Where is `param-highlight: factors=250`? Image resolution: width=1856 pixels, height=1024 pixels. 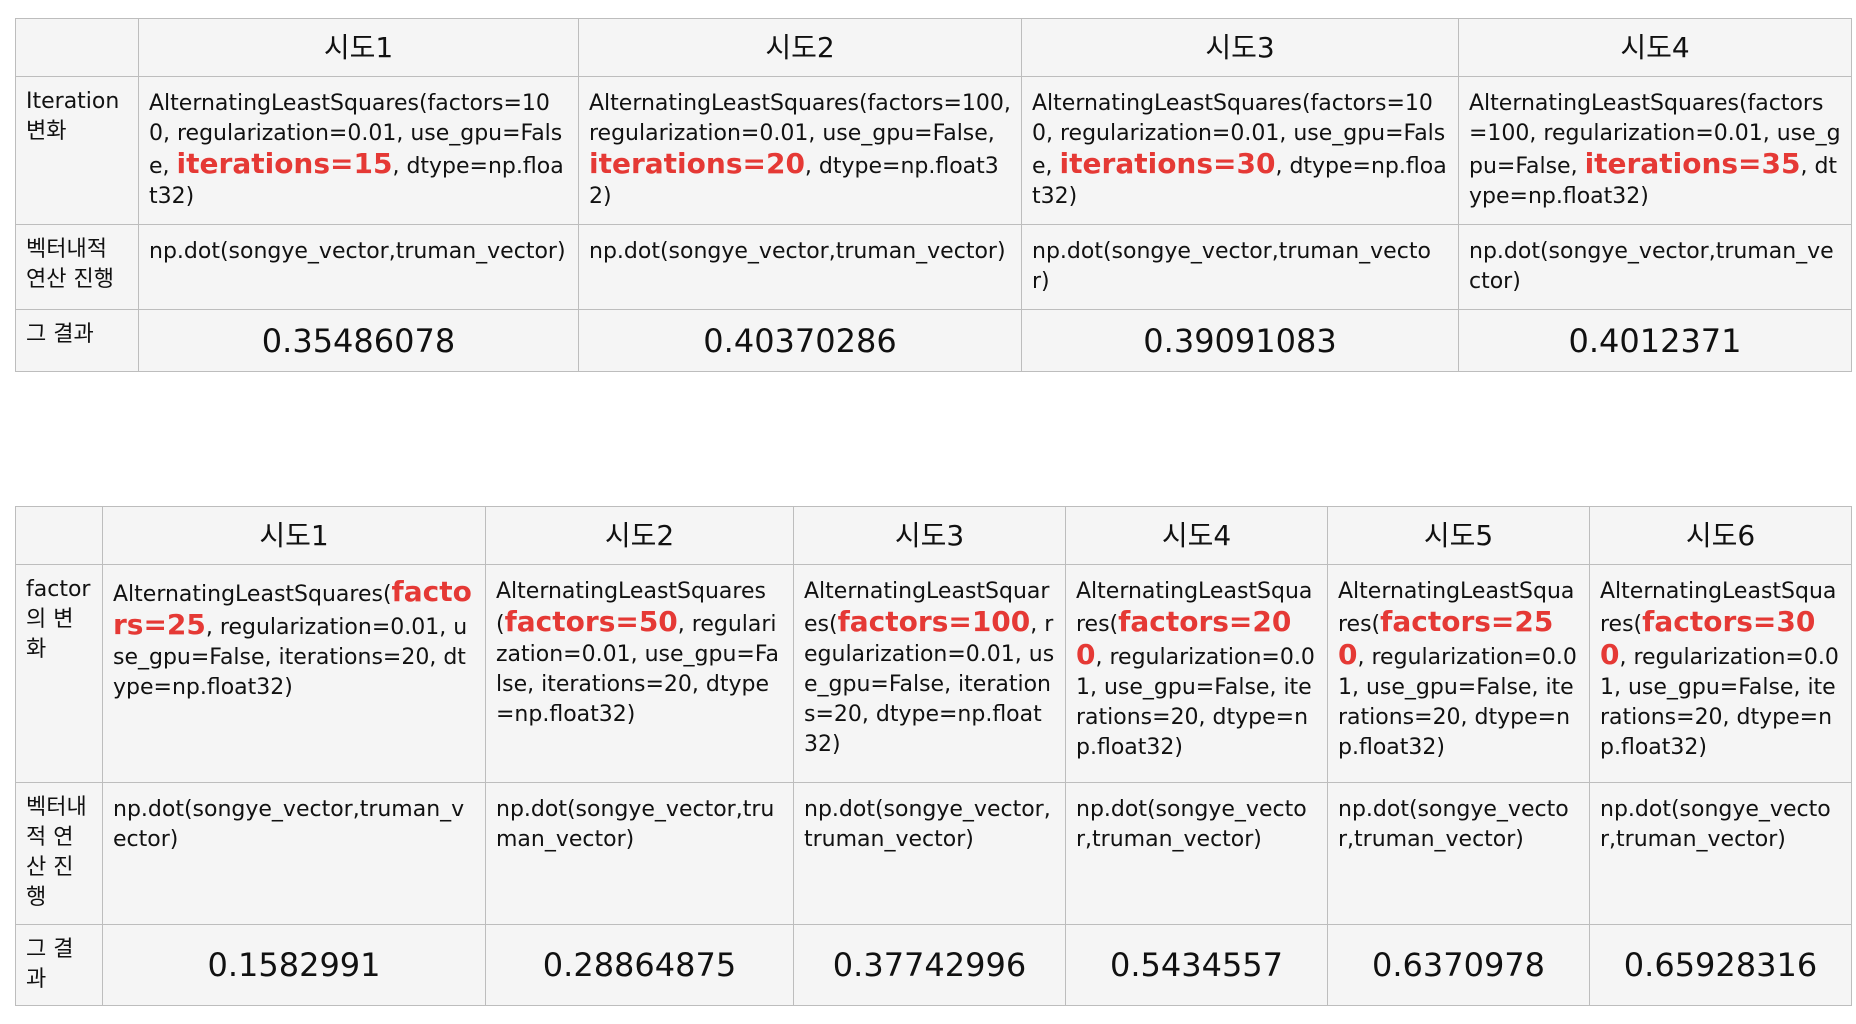 param-highlight: factors=250 is located at coordinates (1446, 638).